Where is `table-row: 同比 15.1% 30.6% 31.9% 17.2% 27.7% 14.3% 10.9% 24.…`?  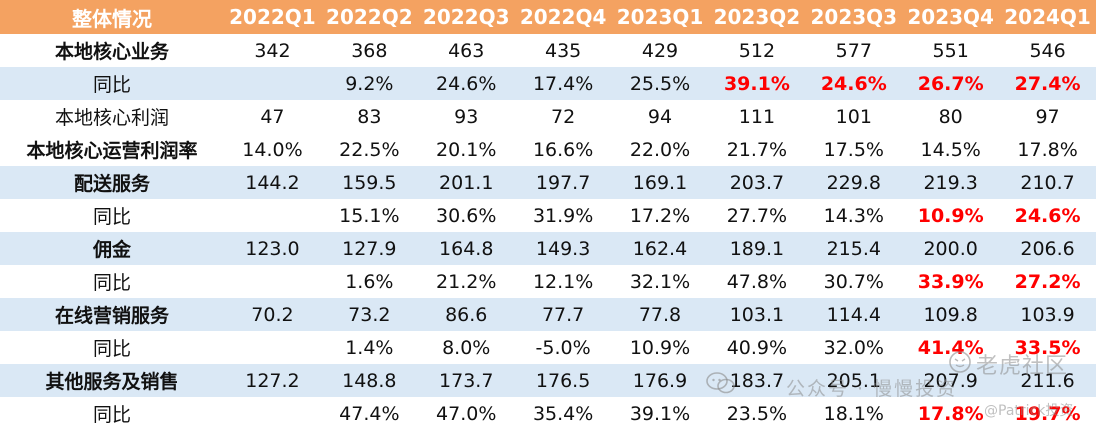 table-row: 同比 15.1% 30.6% 31.9% 17.2% 27.7% 14.3% 10.9% 24.… is located at coordinates (548, 215).